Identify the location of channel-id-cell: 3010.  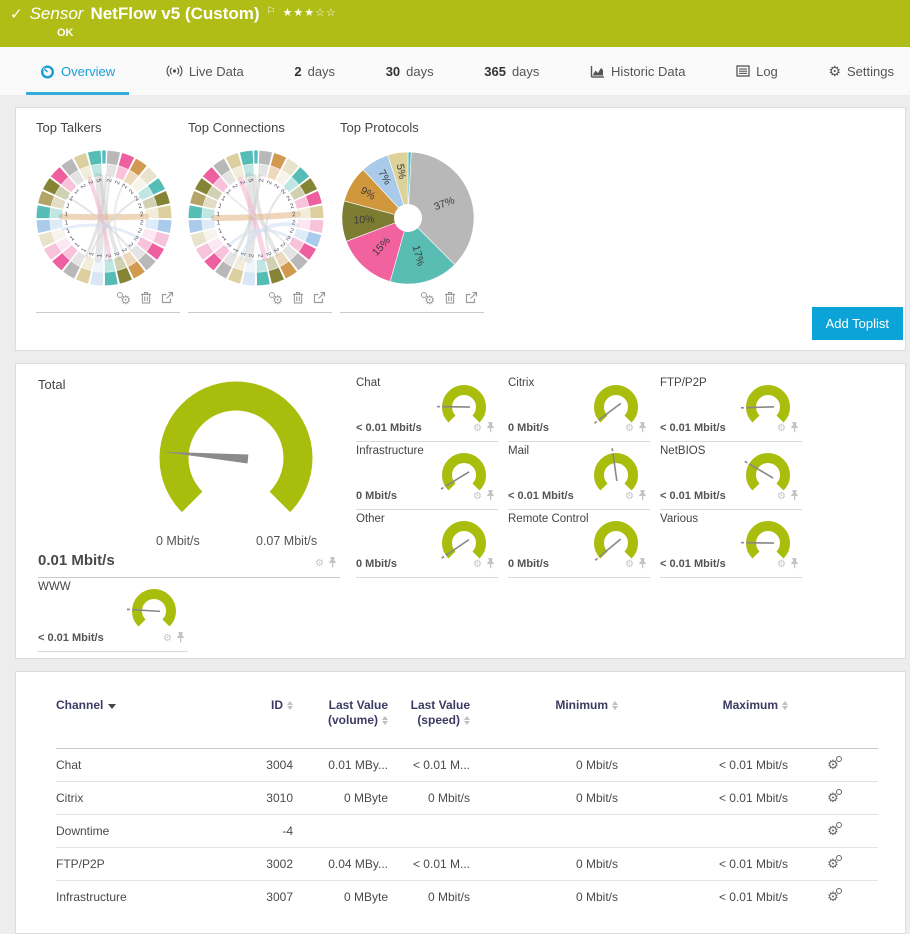
(262, 798).